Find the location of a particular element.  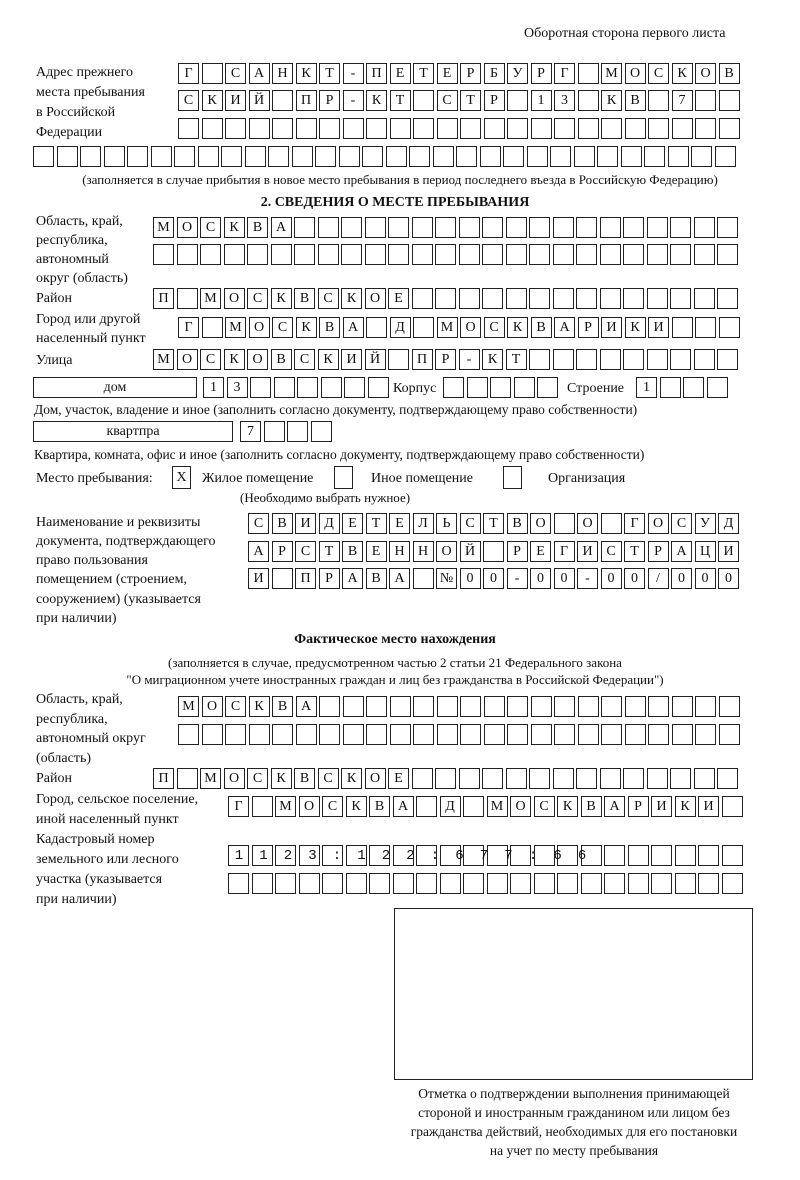

char-cell: Н is located at coordinates (282, 73).